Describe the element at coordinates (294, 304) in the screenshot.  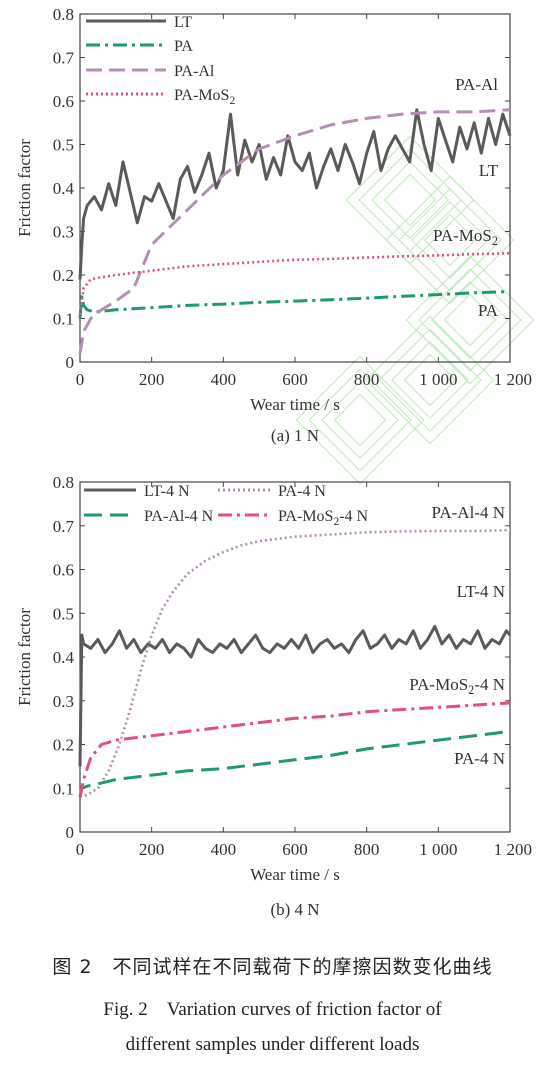
I see `series-line-pa` at that location.